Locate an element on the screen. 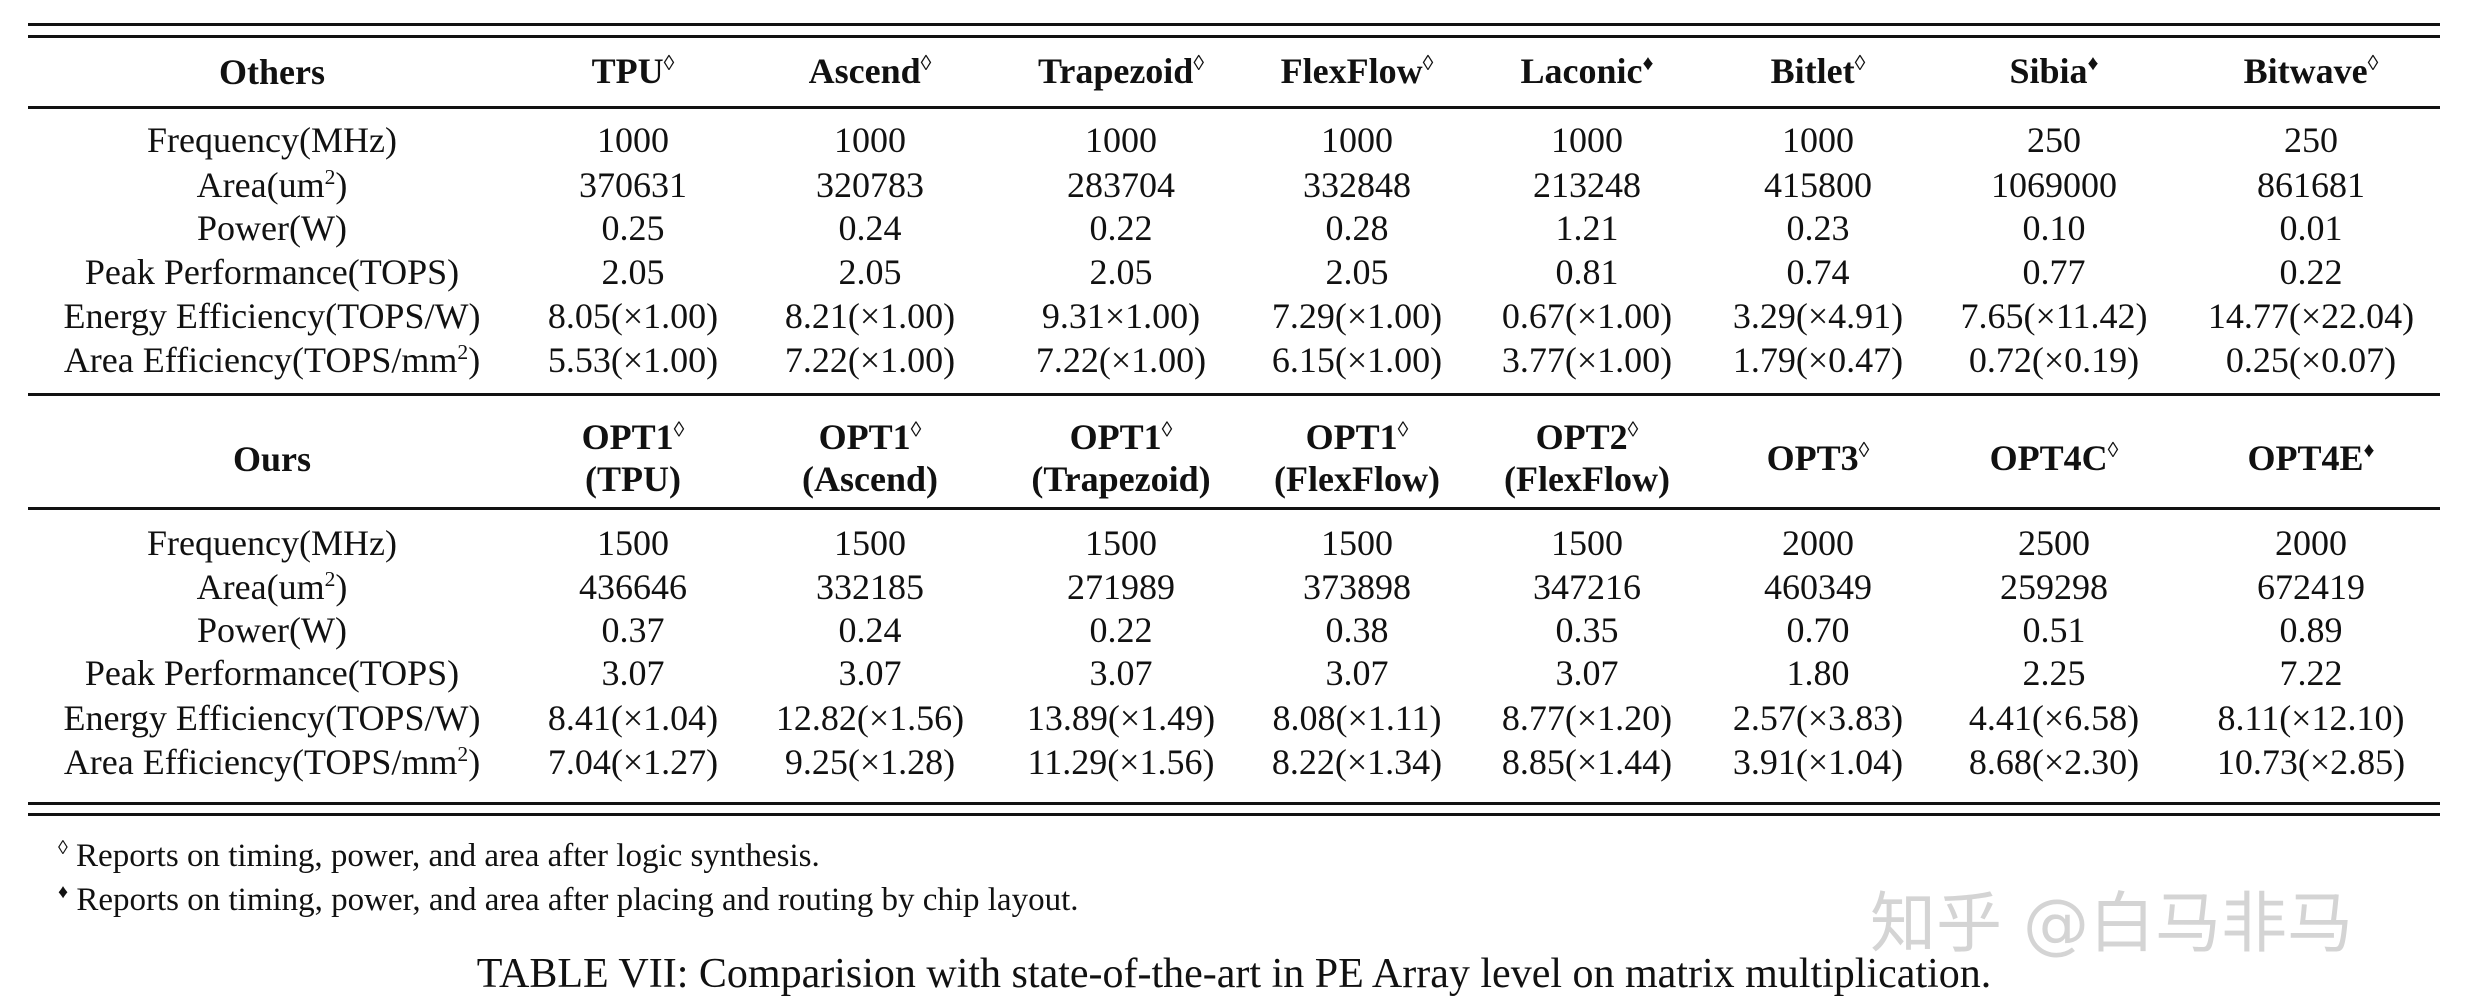 This screenshot has width=2468, height=1008. section-header-label: Others is located at coordinates (272, 72).